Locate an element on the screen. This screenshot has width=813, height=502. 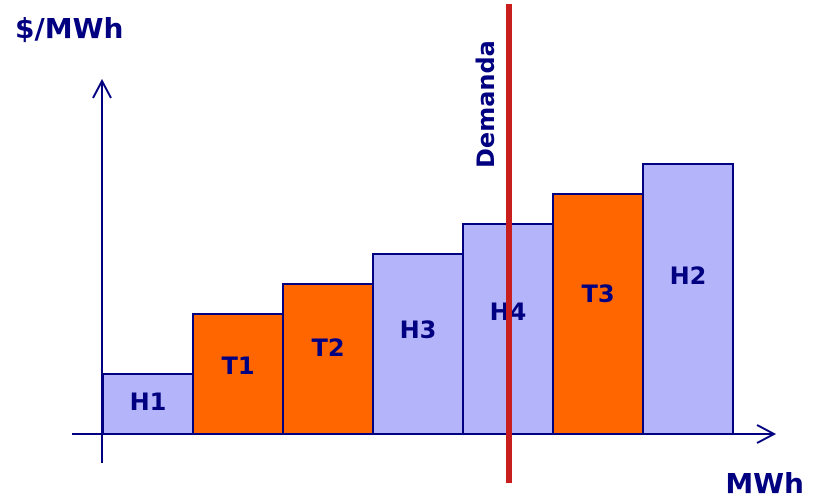
bar-label-h2: H2 is located at coordinates (688, 276).